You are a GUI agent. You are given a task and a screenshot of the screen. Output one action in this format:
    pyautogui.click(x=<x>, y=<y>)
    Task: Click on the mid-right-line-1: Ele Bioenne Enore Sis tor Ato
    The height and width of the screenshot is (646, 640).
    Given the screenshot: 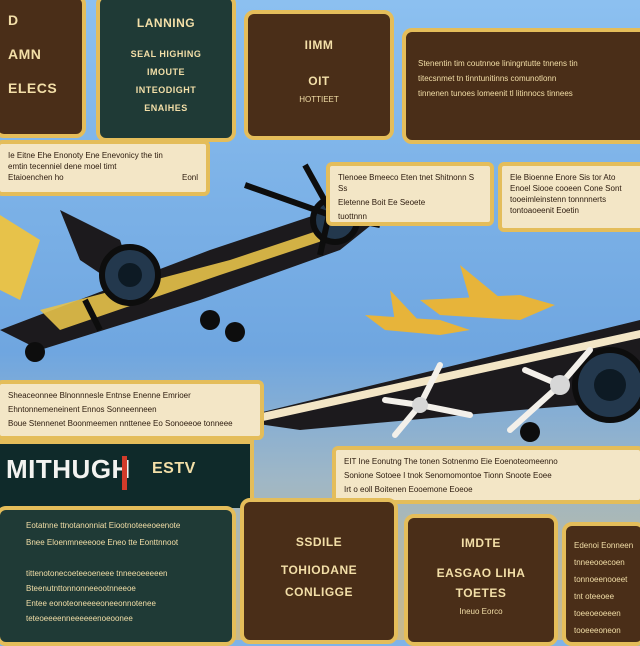 What is the action you would take?
    pyautogui.click(x=563, y=177)
    